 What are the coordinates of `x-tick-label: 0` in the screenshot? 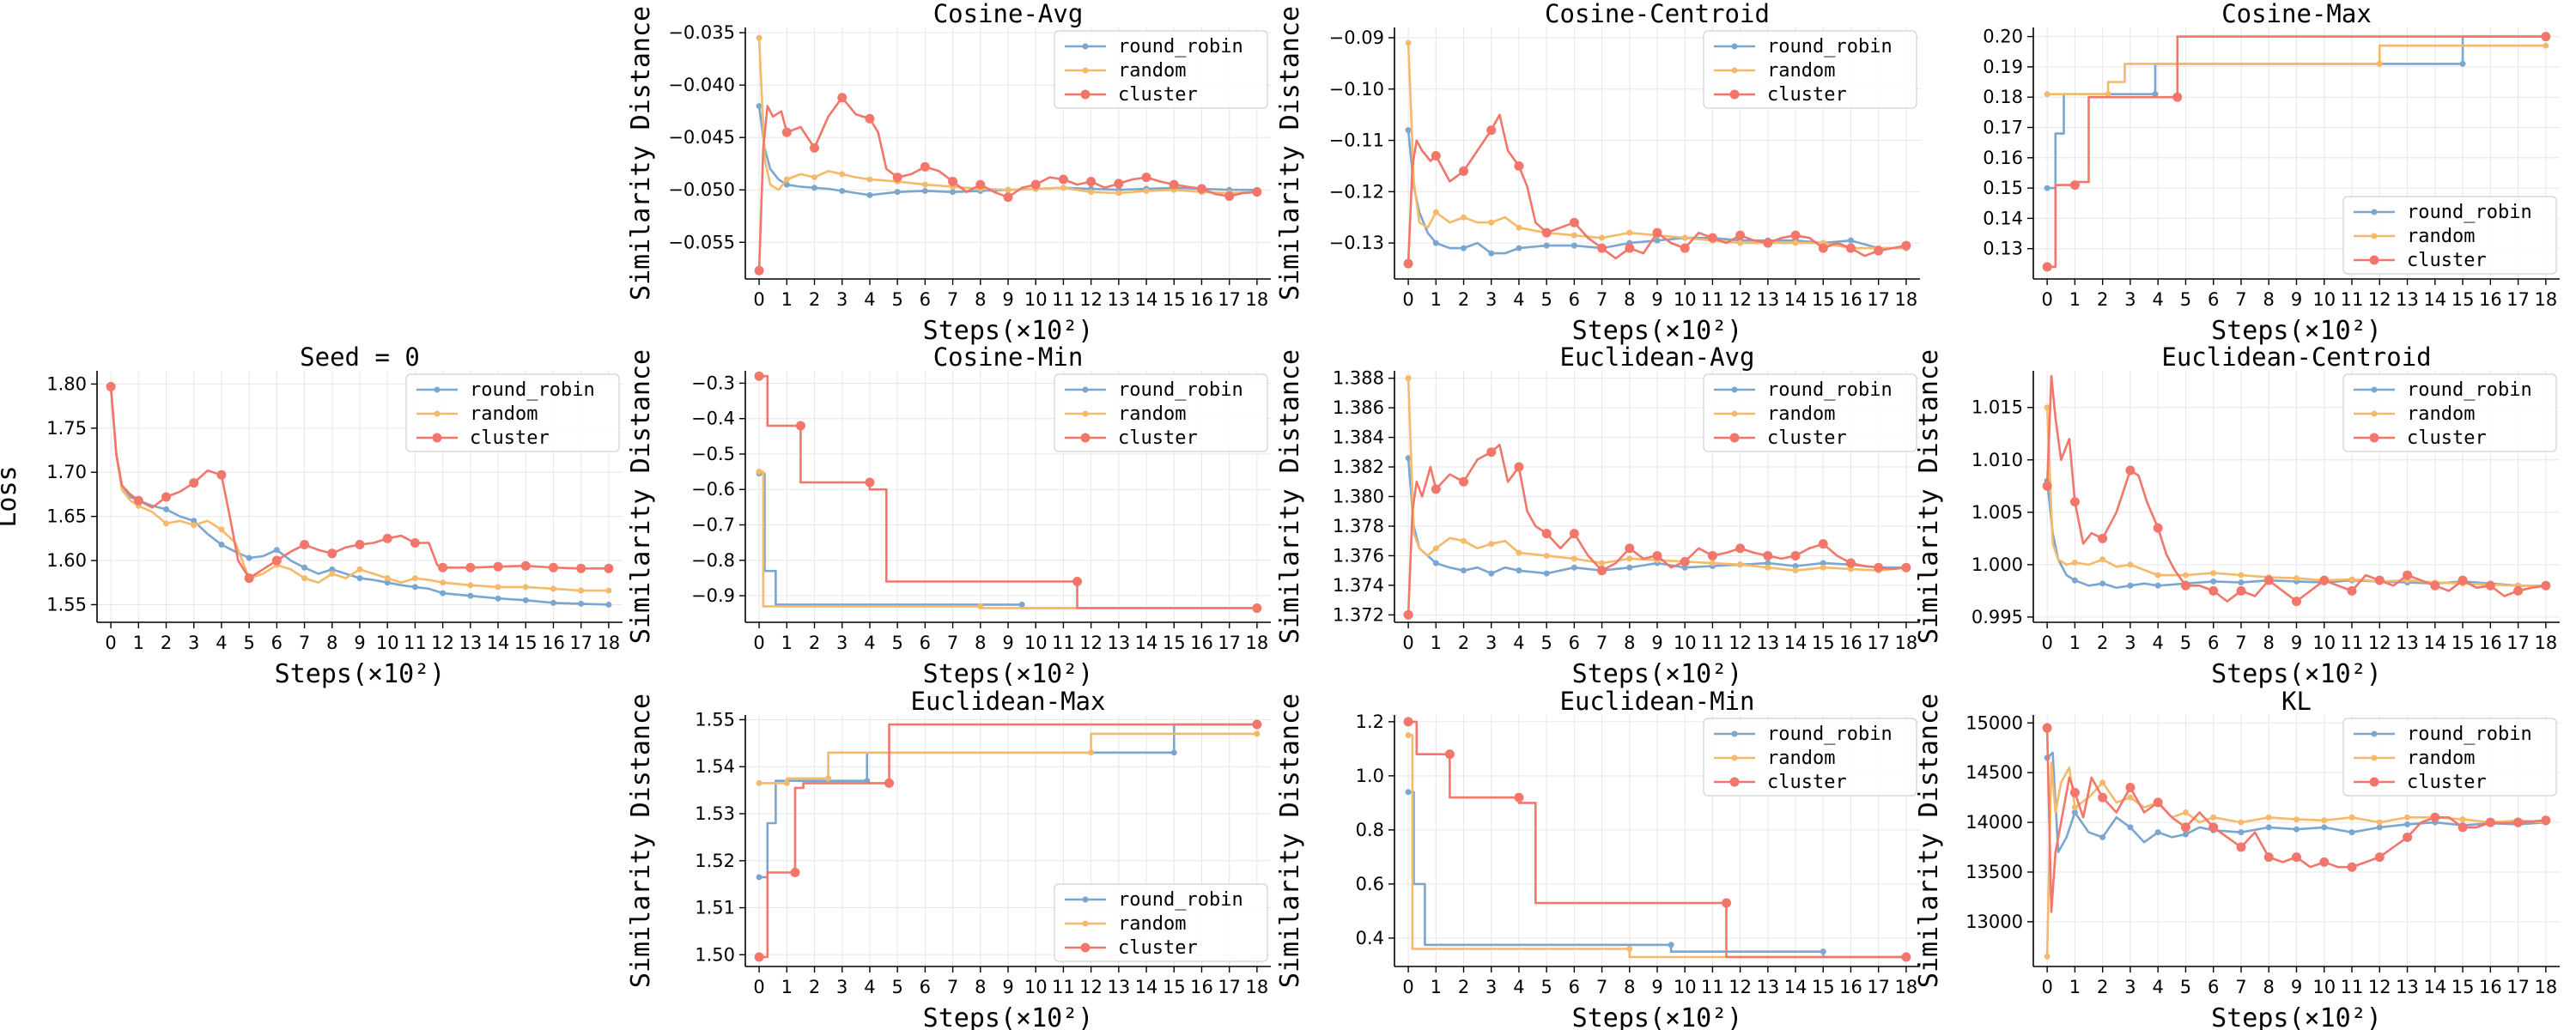 It's located at (2047, 299).